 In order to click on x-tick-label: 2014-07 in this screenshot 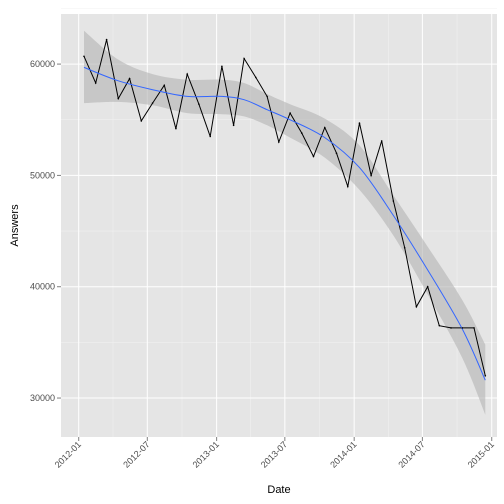, I will do `click(411, 454)`.